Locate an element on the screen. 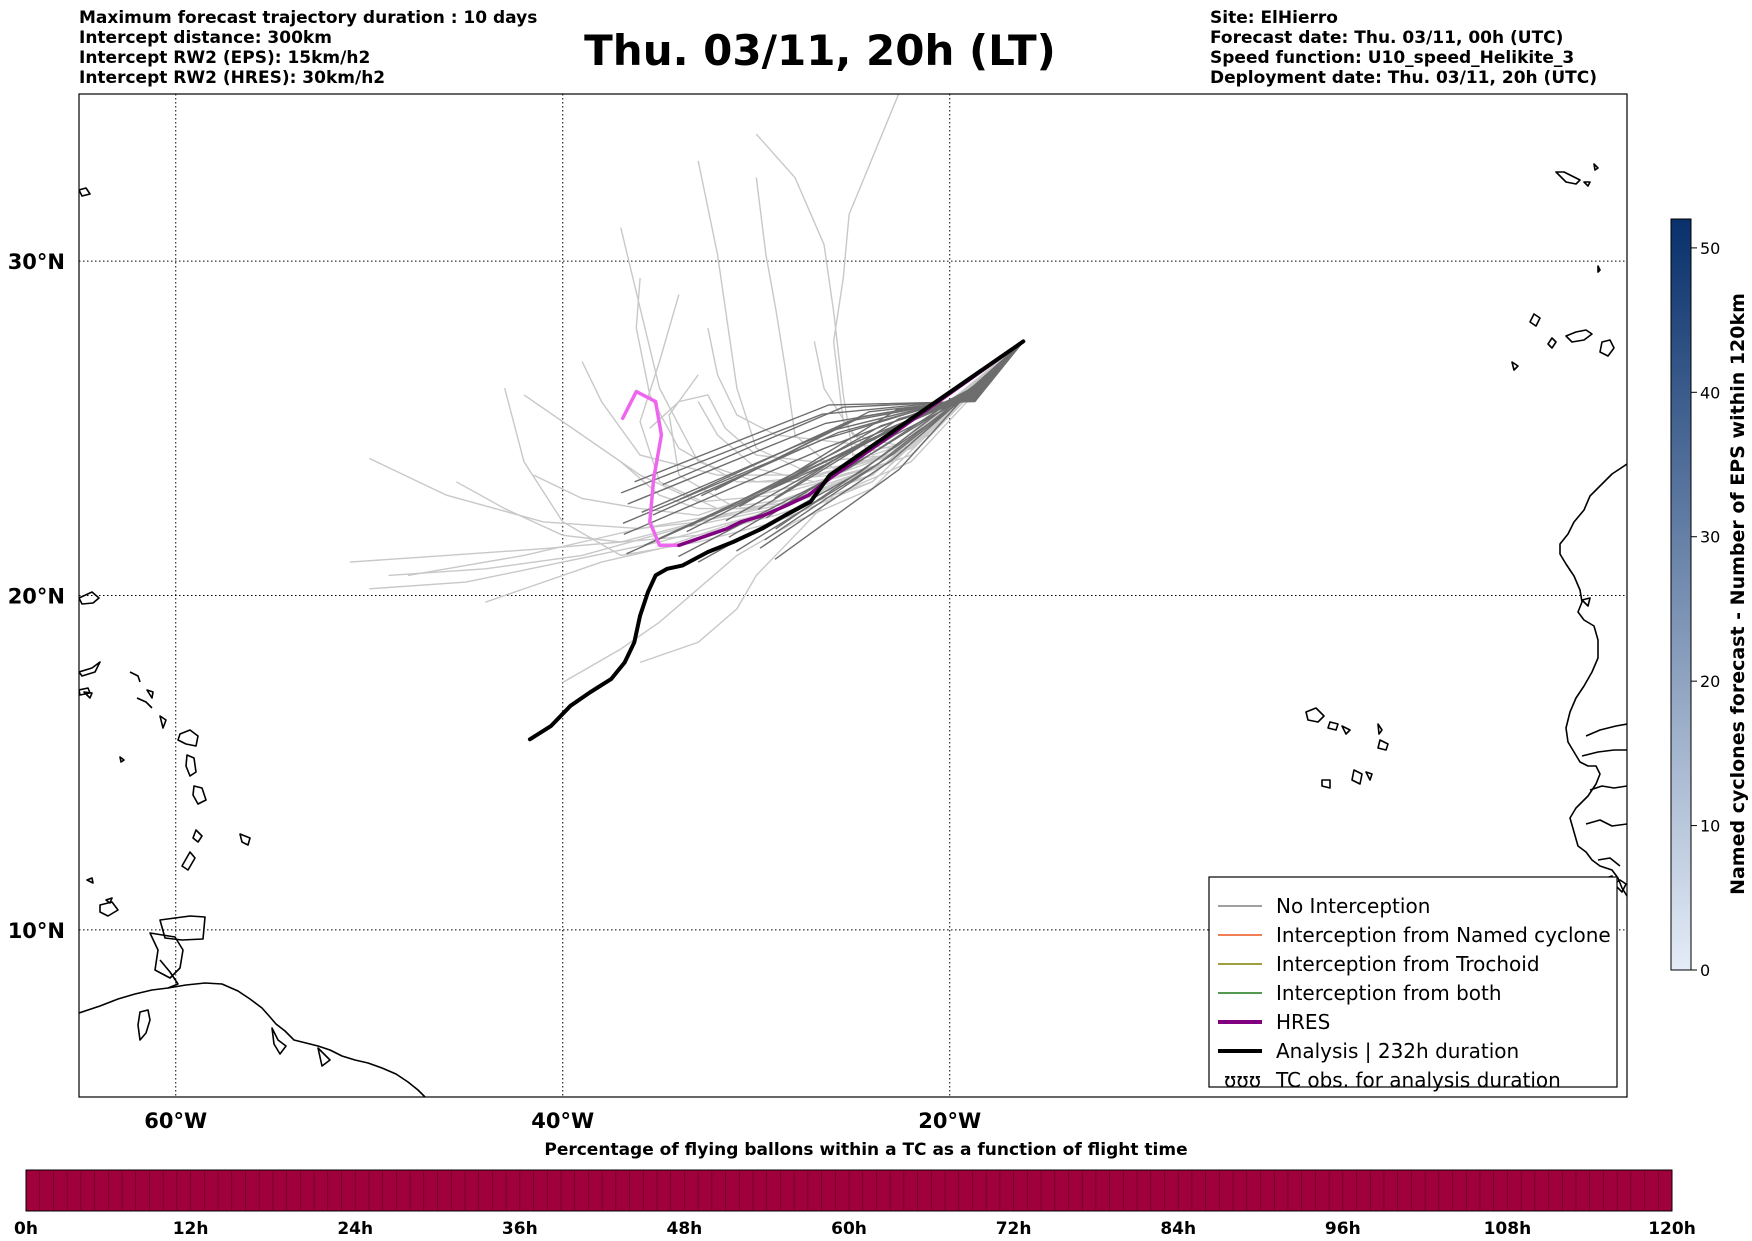 The width and height of the screenshot is (1752, 1241). colorbar-bottom-tick-label: 72h is located at coordinates (1014, 1229).